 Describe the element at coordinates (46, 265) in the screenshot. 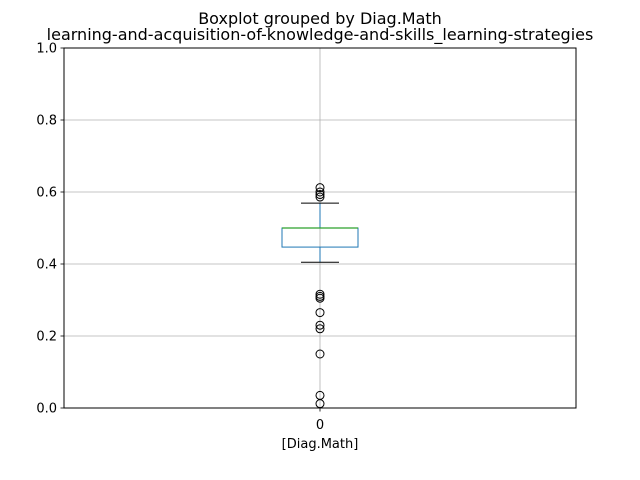

I see `y-tick-label: 0.4` at that location.